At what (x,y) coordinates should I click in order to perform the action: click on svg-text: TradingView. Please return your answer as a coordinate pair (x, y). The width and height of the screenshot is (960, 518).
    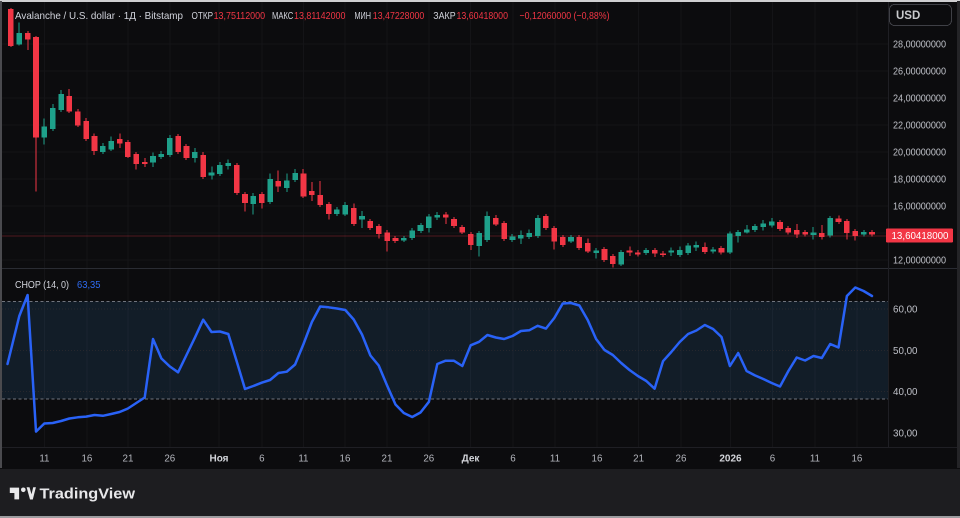
    Looking at the image, I should click on (88, 495).